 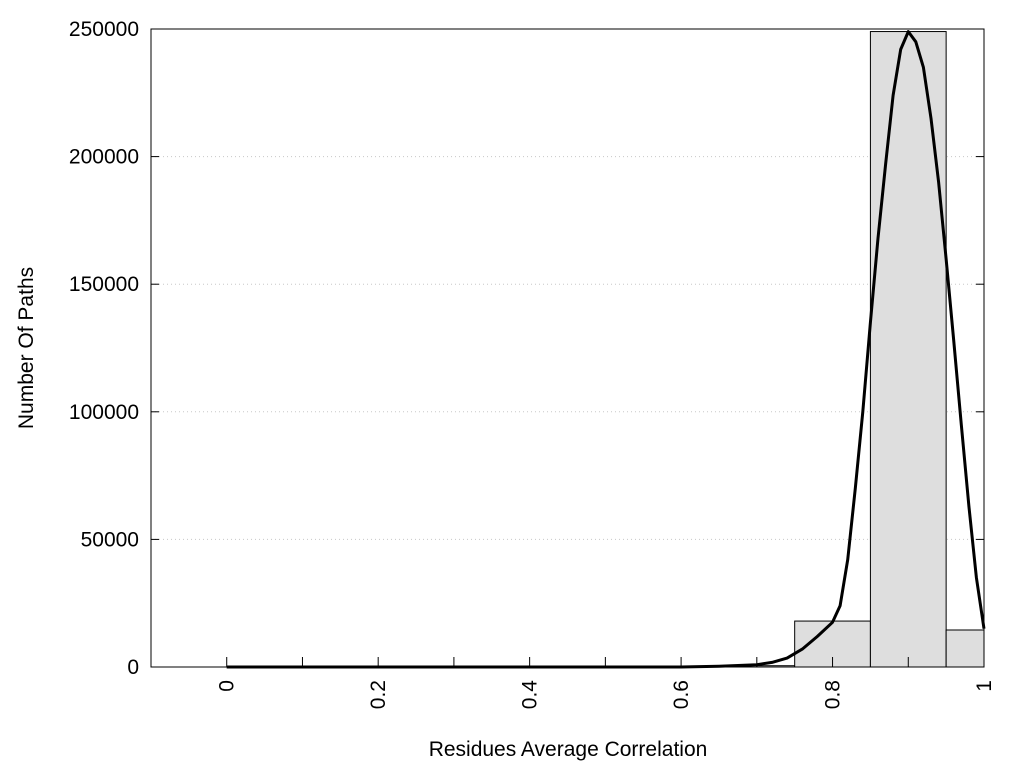 I want to click on y-tick-label: 0, so click(x=133, y=667).